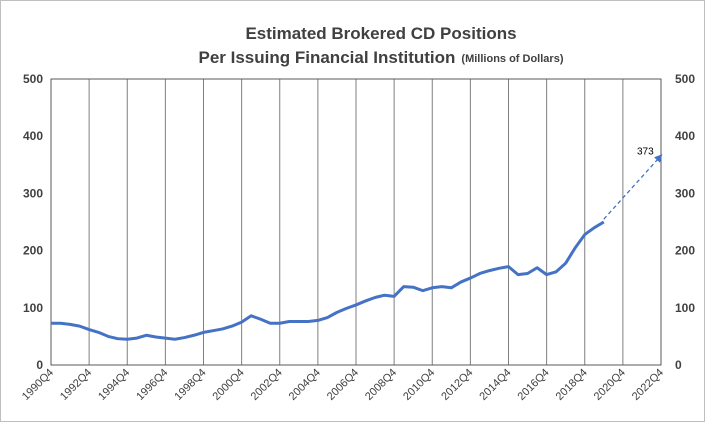  I want to click on y-tick-label: 200, so click(33, 251).